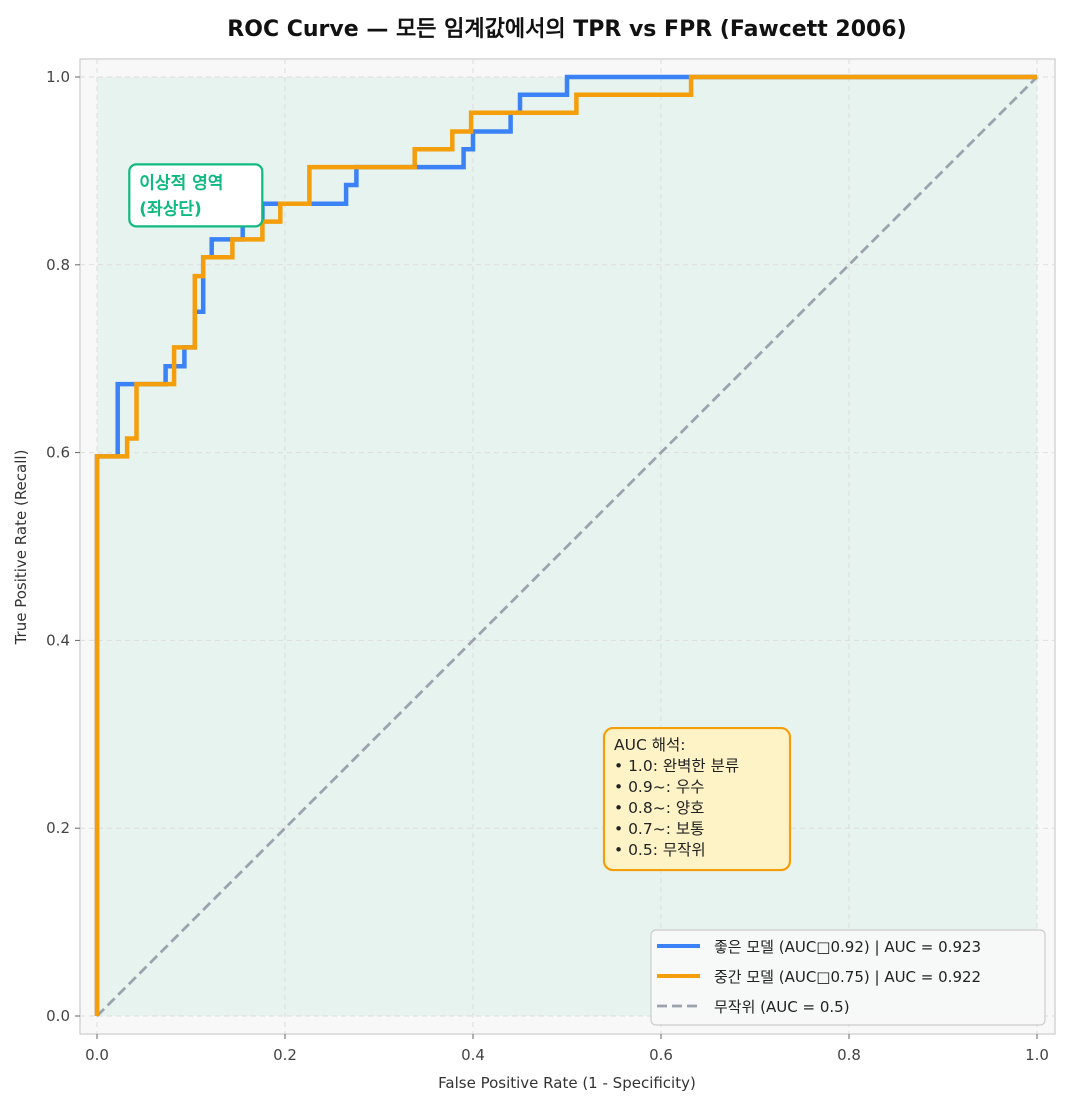 Image resolution: width=1068 pixels, height=1106 pixels. What do you see at coordinates (659, 829) in the screenshot?
I see `auc-note-line-5: • 0.7~: 보통` at bounding box center [659, 829].